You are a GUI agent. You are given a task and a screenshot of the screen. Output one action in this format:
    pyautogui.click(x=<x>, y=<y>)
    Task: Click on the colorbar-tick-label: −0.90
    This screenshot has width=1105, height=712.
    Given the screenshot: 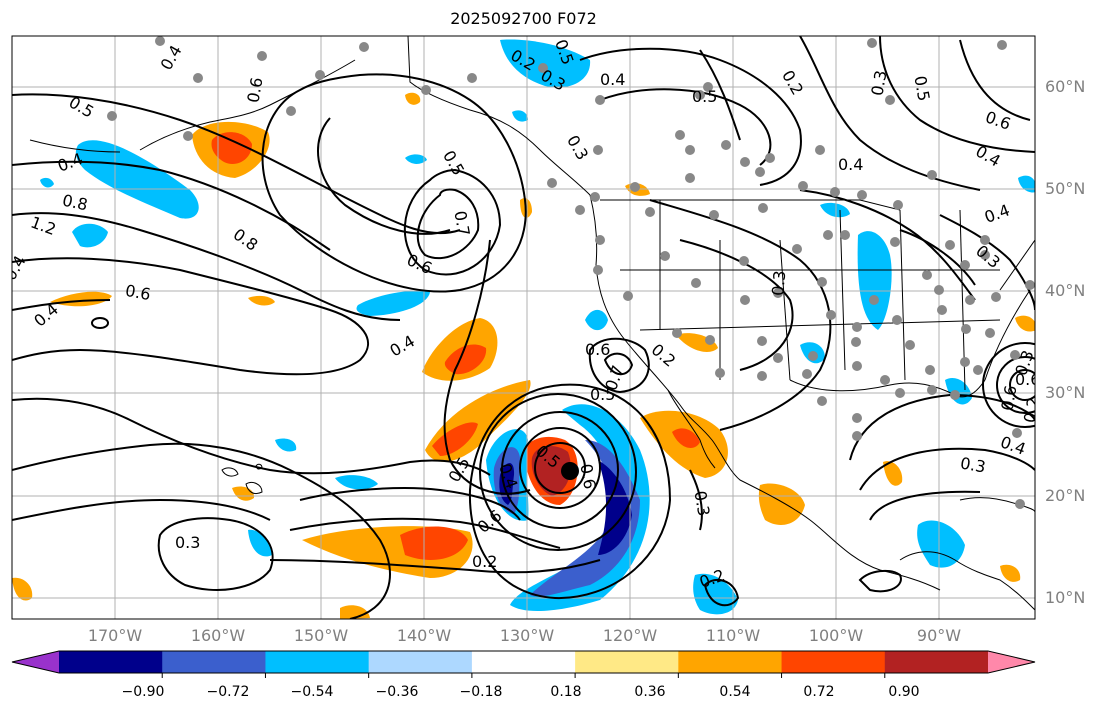 What is the action you would take?
    pyautogui.click(x=143, y=692)
    